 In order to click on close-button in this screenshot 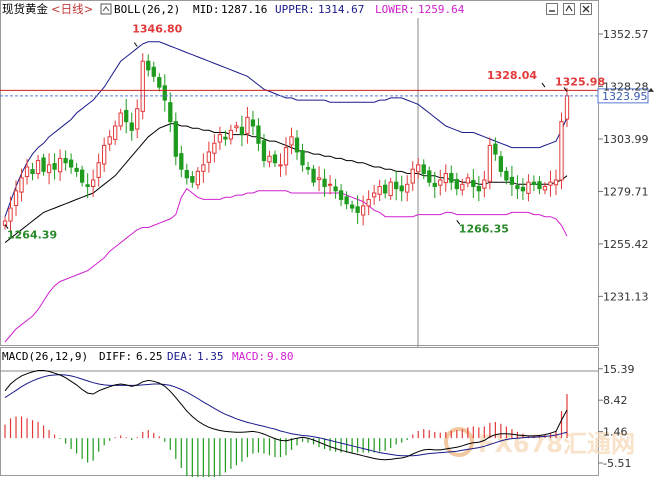, I will do `click(586, 9)`.